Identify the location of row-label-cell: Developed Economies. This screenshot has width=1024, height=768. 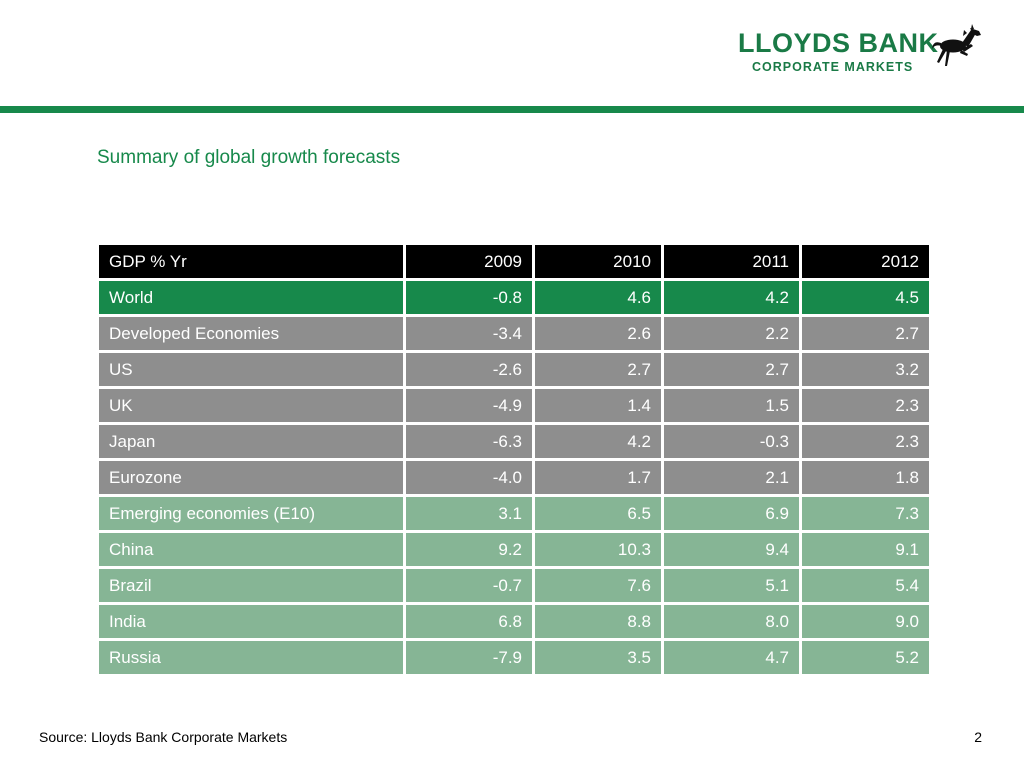
(251, 333).